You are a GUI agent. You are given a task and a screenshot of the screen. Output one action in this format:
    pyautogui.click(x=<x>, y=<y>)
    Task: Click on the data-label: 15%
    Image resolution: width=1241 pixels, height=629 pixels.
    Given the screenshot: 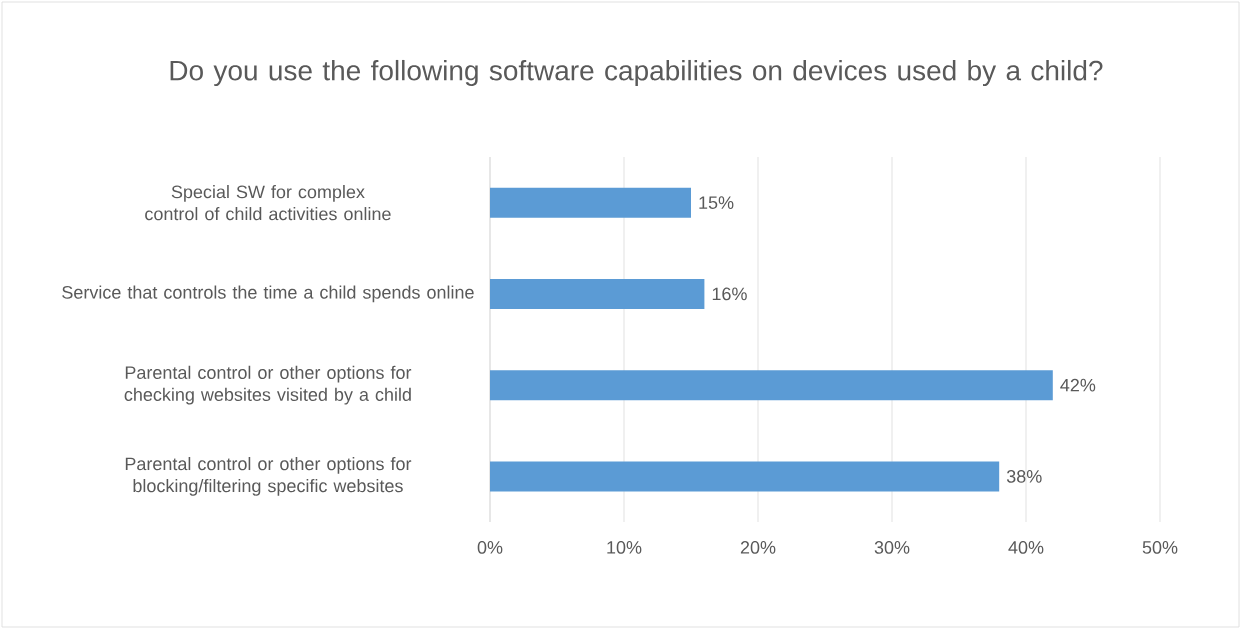 What is the action you would take?
    pyautogui.click(x=716, y=202)
    